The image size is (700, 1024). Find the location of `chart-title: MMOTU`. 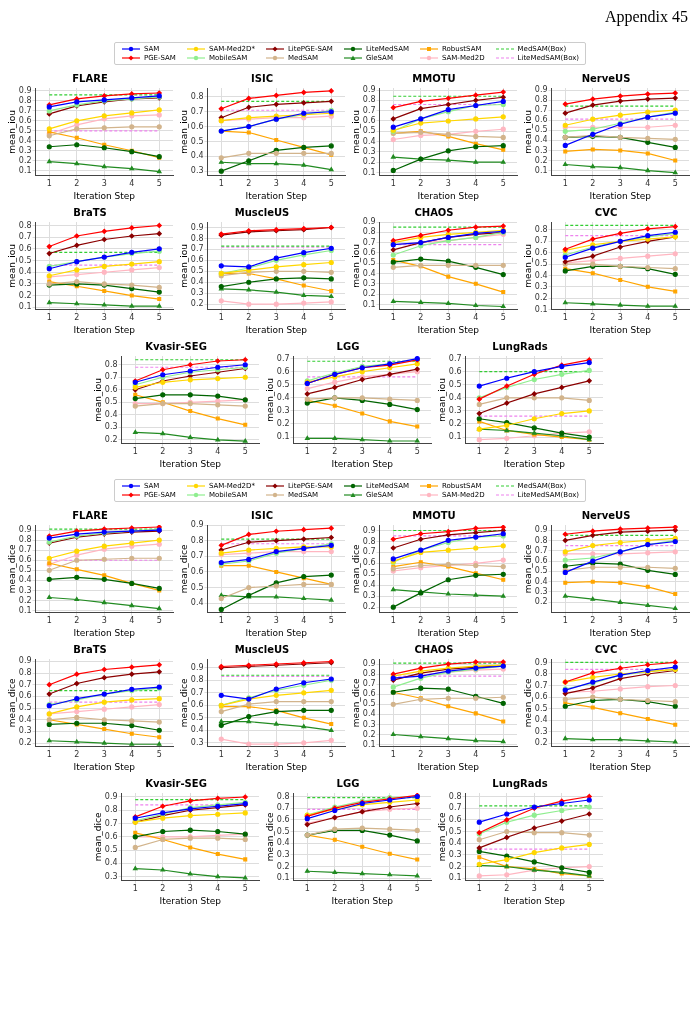

chart-title: MMOTU is located at coordinates (434, 515).